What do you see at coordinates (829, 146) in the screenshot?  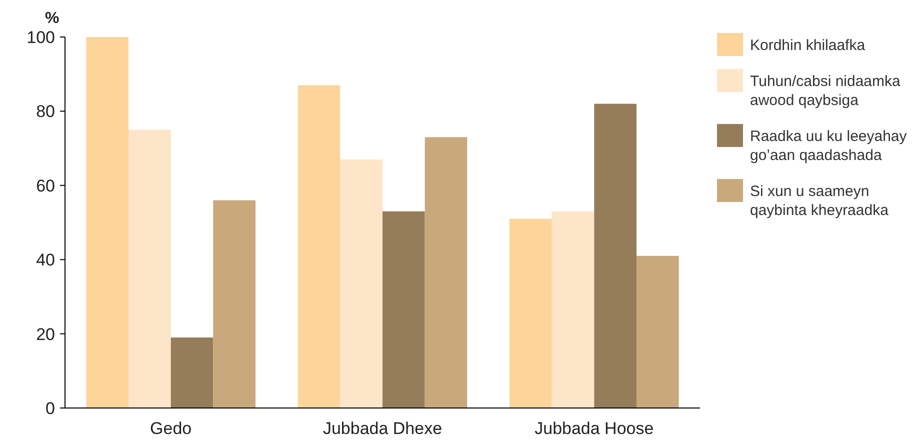 I see `legend-label: Raadka uu ku leeyahay go’aan qaadashada` at bounding box center [829, 146].